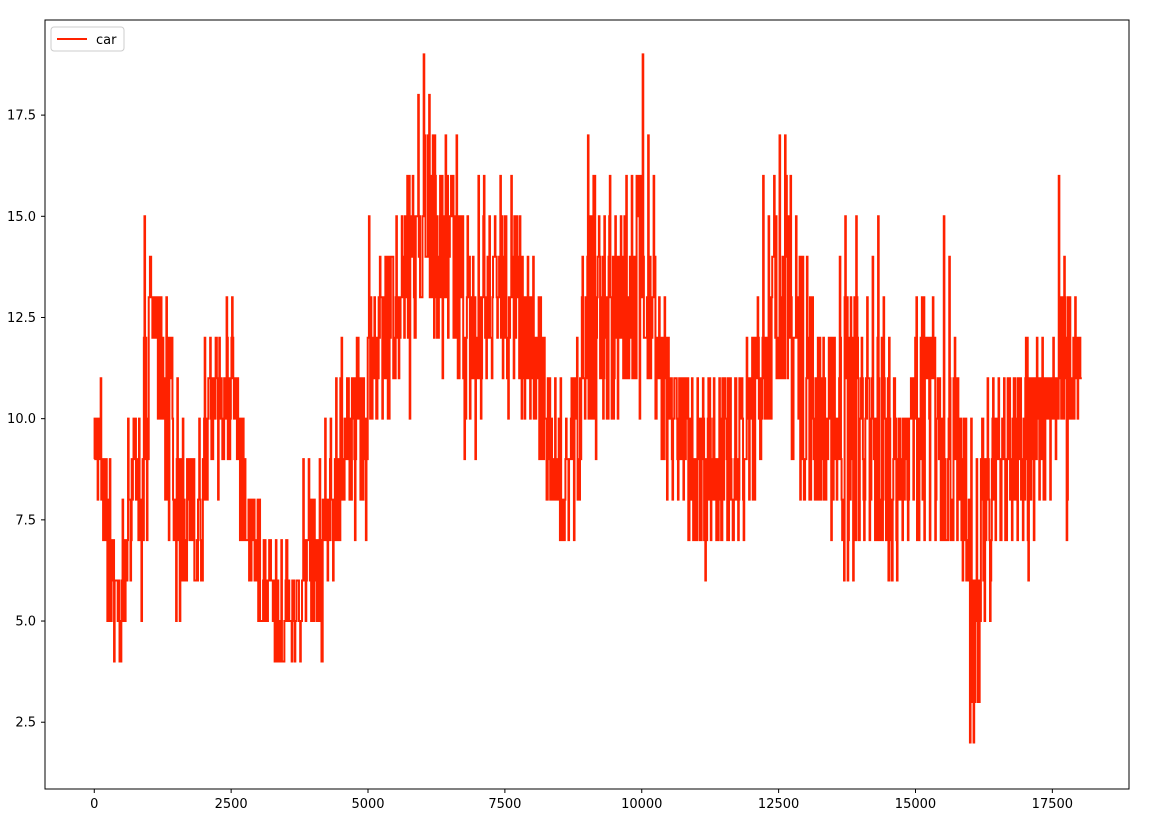  I want to click on x-tick-label: 7500, so click(504, 804).